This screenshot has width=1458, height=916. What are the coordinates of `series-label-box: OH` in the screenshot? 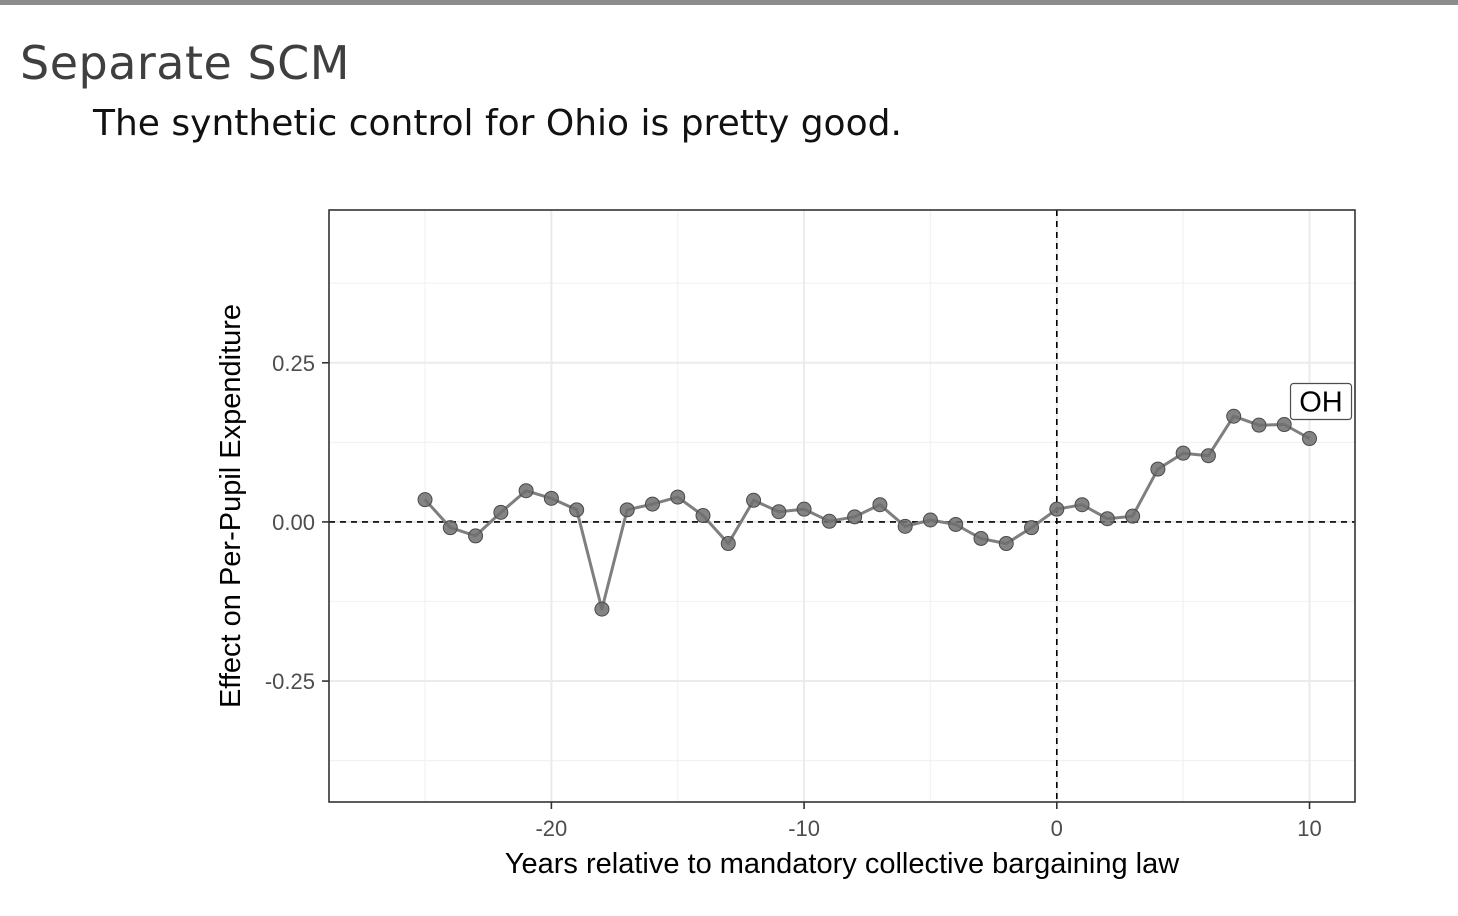 It's located at (1321, 401).